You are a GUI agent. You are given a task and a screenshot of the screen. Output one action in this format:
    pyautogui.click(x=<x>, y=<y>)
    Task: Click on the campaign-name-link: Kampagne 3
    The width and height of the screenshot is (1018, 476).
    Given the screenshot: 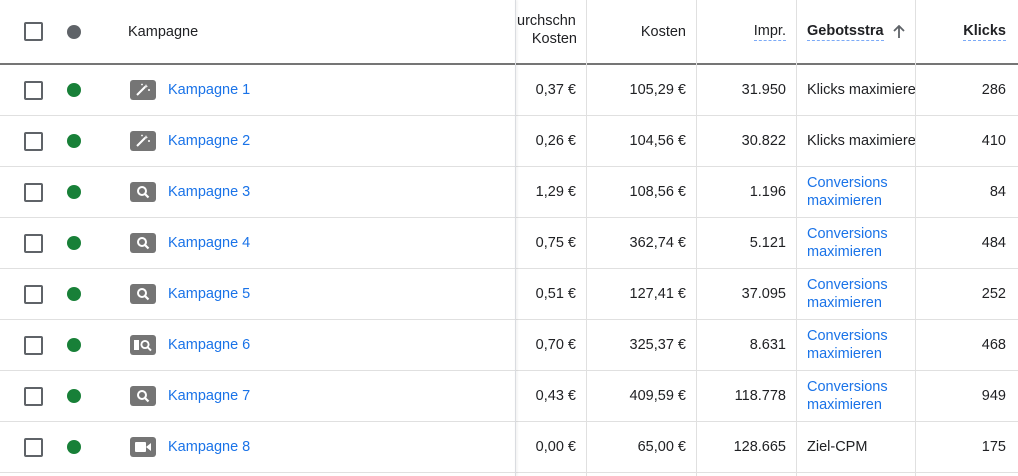 What is the action you would take?
    pyautogui.click(x=209, y=192)
    